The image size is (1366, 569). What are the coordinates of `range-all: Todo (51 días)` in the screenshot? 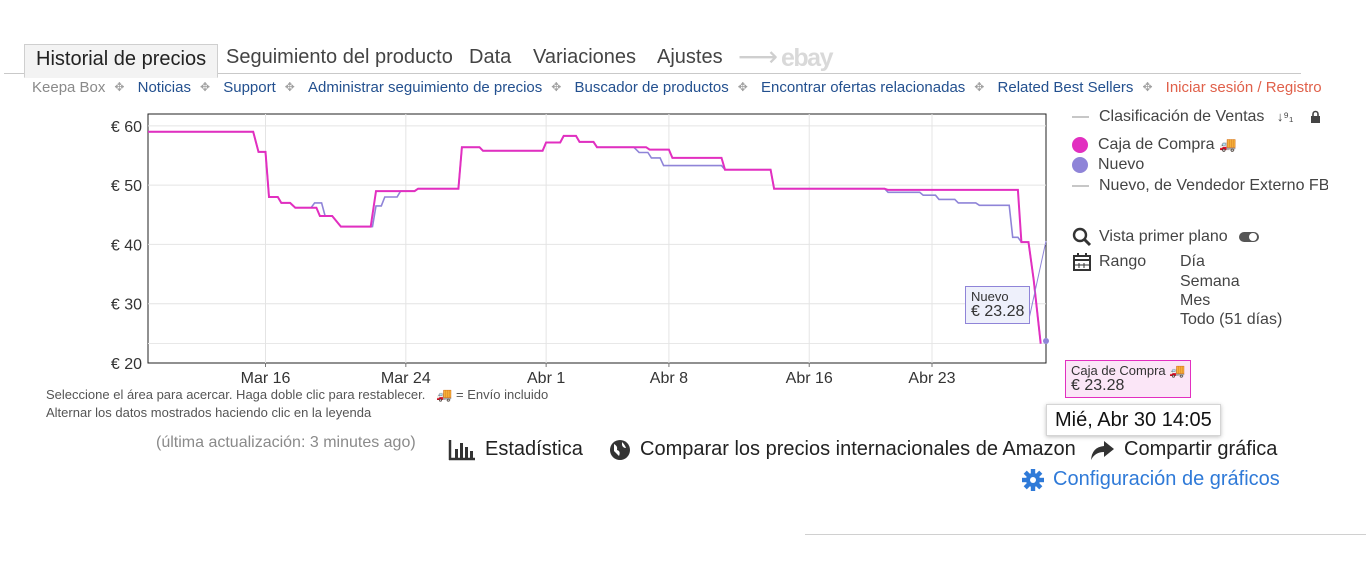 It's located at (1231, 319).